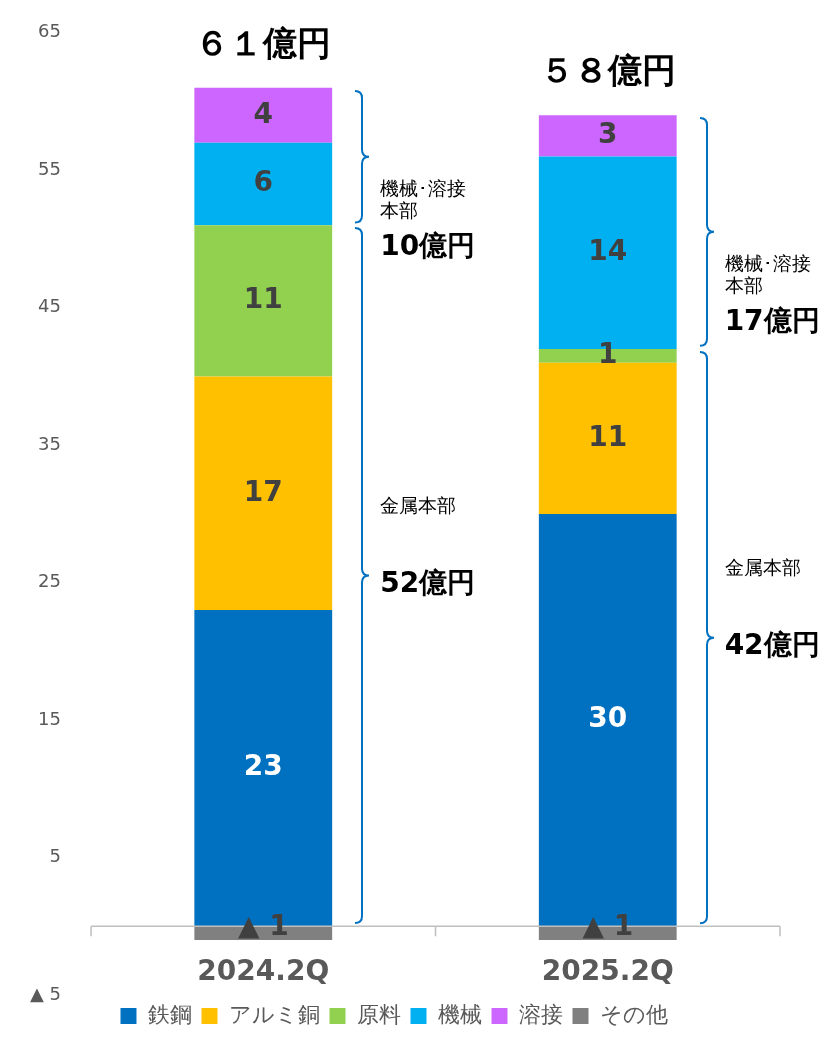  Describe the element at coordinates (378, 1014) in the screenshot. I see `legend-label: 原料` at that location.